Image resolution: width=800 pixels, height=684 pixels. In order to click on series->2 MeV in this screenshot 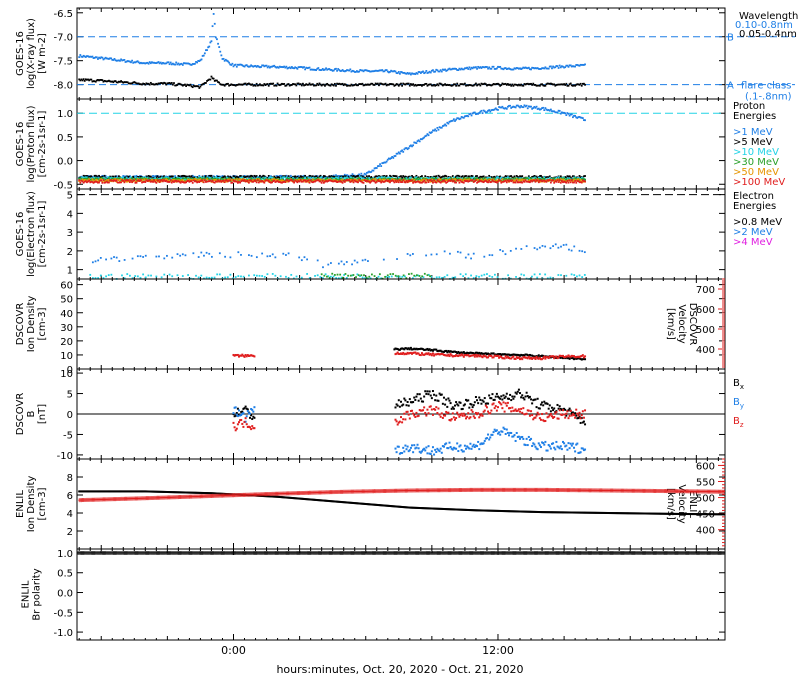, I will do `click(339, 255)`.